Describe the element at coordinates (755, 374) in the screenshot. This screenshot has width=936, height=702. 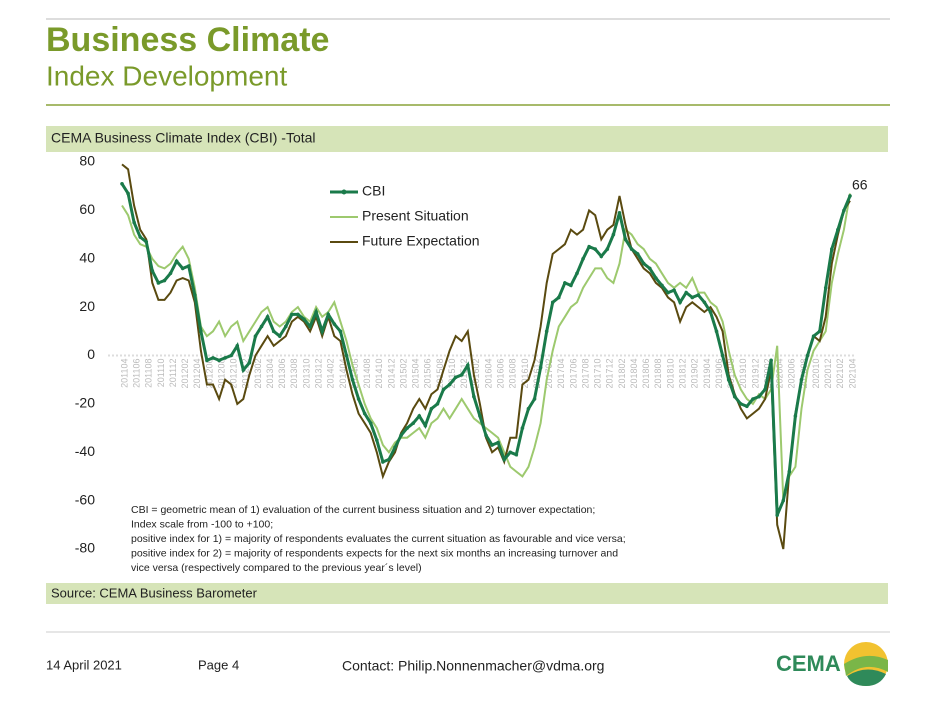
I see `x-tick-label: 201912` at that location.